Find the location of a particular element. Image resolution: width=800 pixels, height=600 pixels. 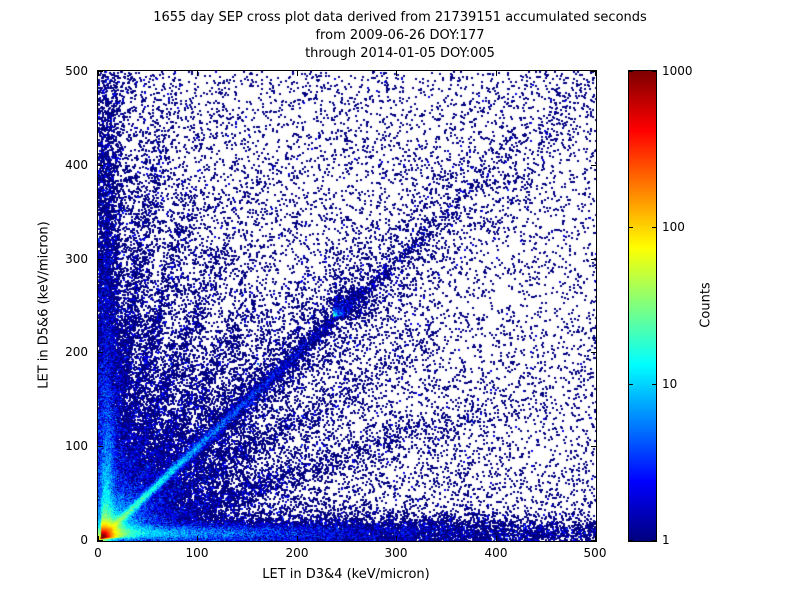

y-tick-label: 100 is located at coordinates (76, 446).